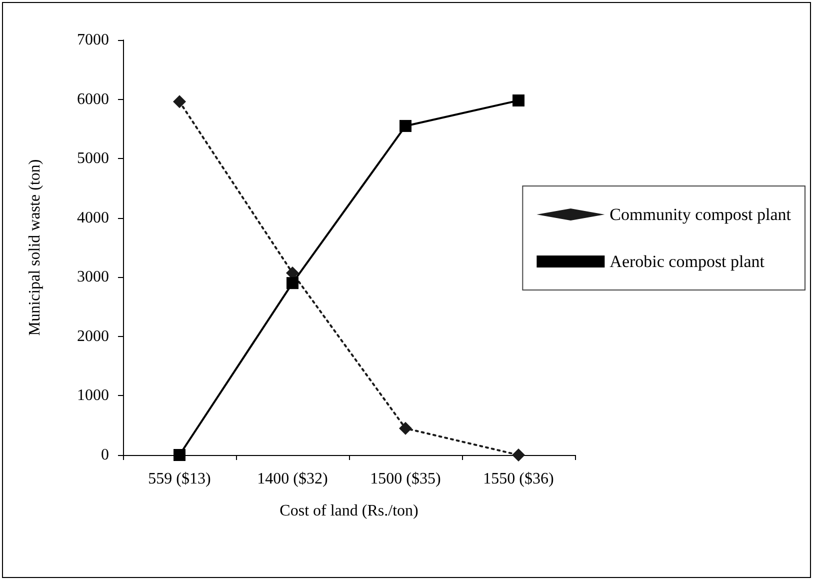 Image resolution: width=815 pixels, height=582 pixels. Describe the element at coordinates (105, 455) in the screenshot. I see `y-tick-label: 0` at that location.